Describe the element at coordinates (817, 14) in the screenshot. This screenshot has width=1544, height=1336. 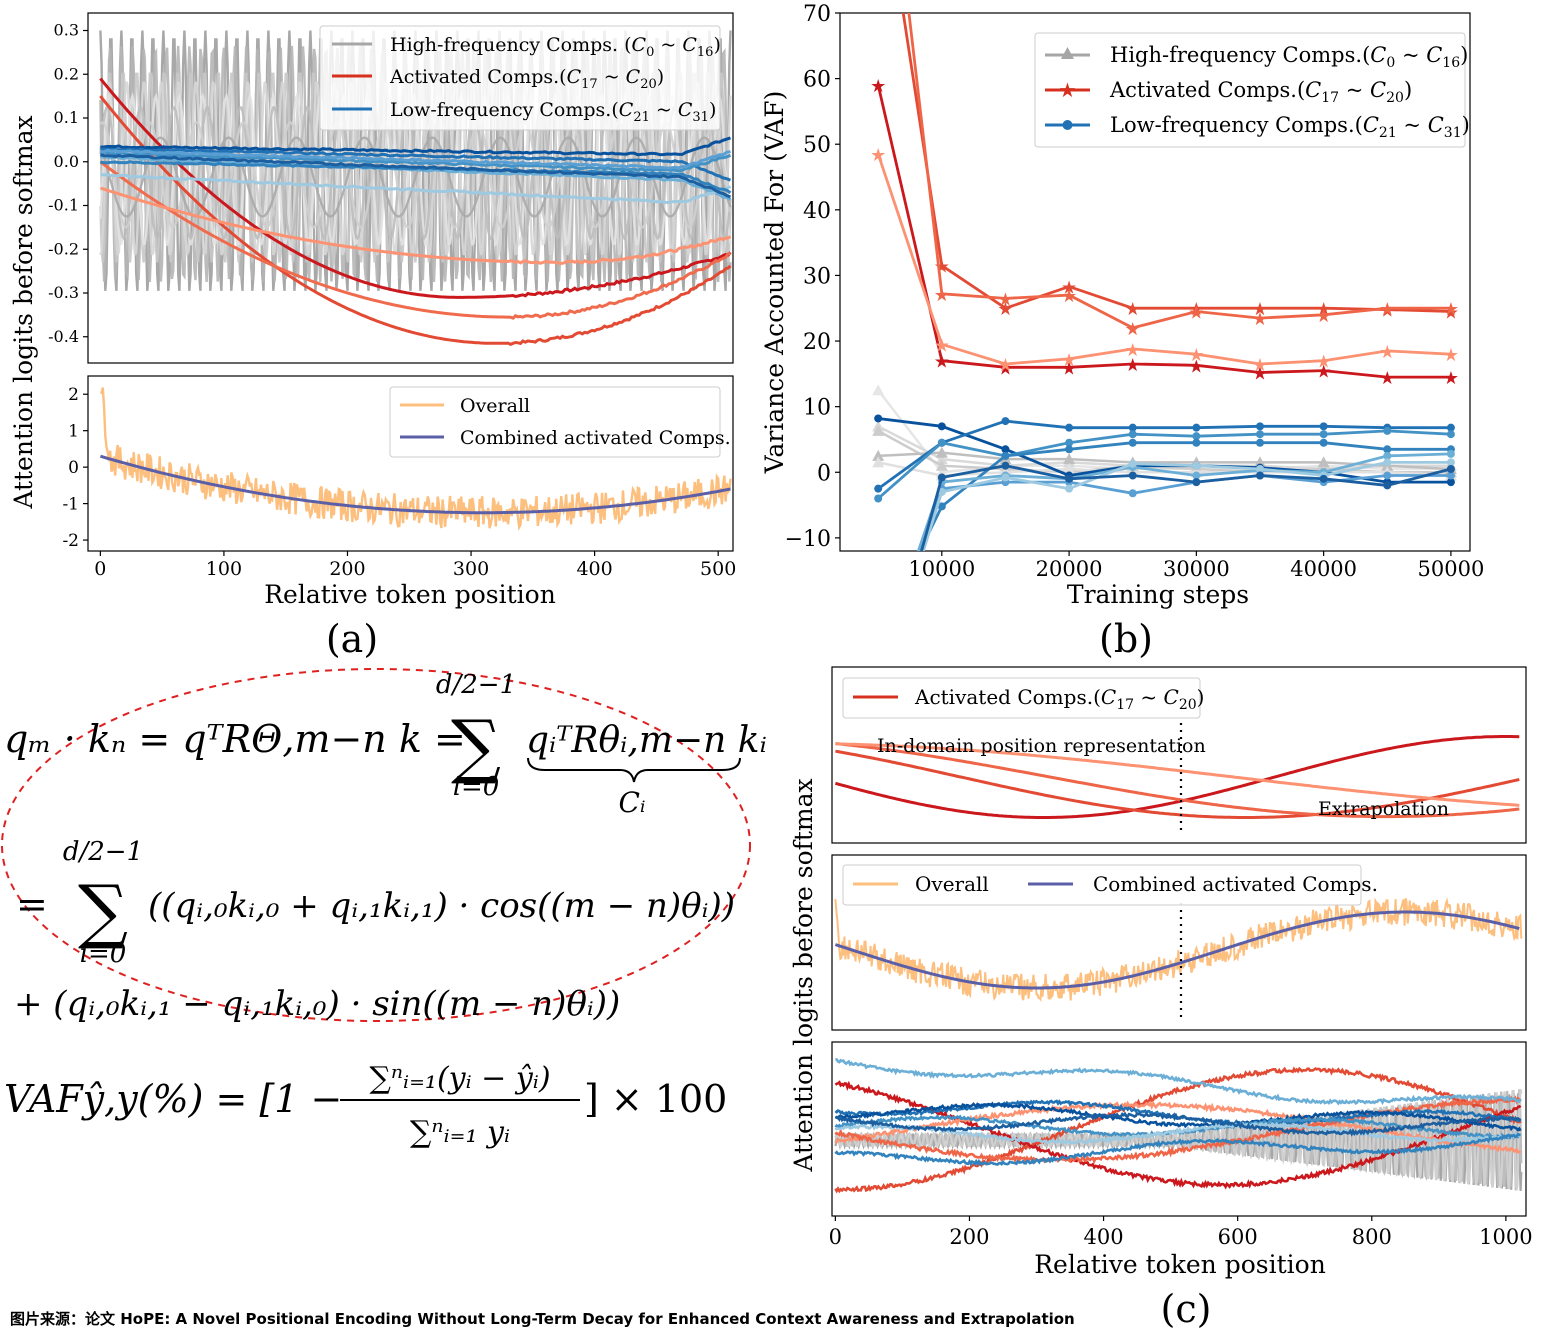
I see `y-tick-label: 70` at that location.